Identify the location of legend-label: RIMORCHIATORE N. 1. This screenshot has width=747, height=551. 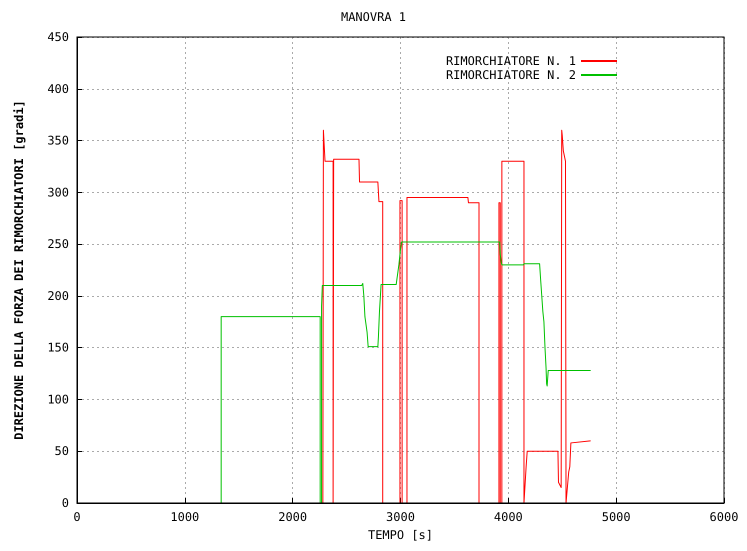
(511, 61).